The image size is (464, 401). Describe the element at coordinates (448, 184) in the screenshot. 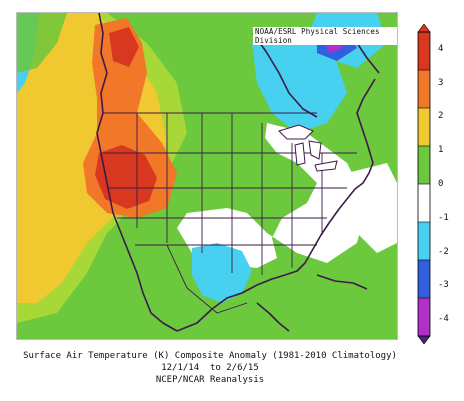

I see `colorbar-labels: 4 3 2 1 0 -1 -2 -3 -4` at that location.